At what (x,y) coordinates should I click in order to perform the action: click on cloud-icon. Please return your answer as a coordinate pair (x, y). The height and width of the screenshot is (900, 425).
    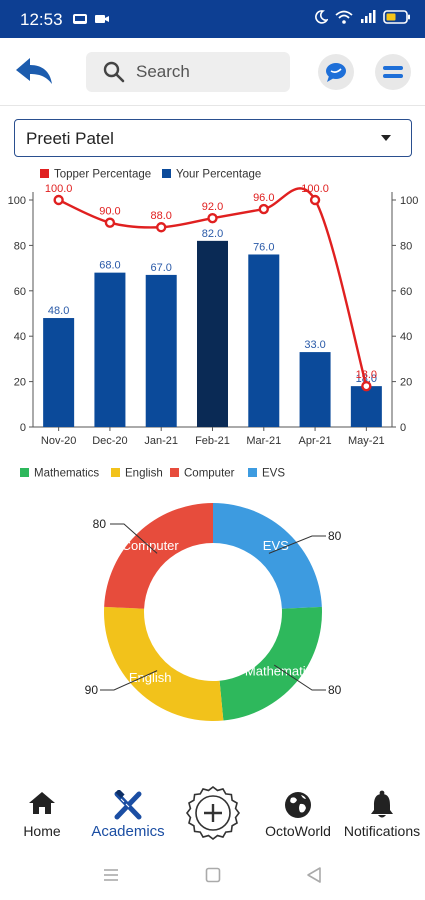
    Looking at the image, I should click on (80, 19).